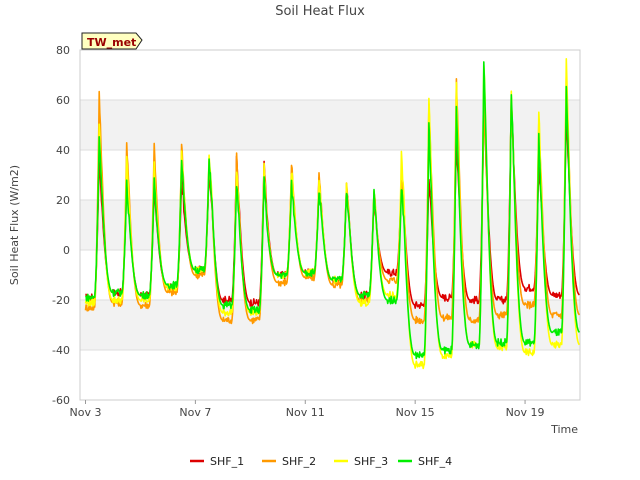  Describe the element at coordinates (227, 461) in the screenshot. I see `legend-label: SHF_1` at that location.